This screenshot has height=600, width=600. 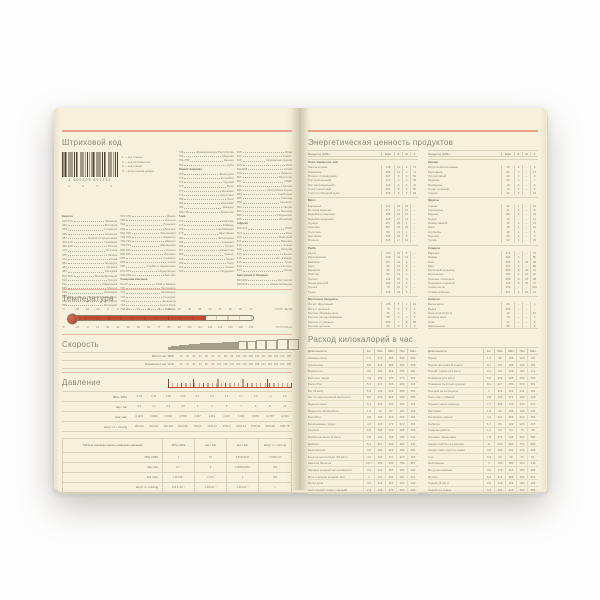 What do you see at coordinates (321, 184) in the screenshot?
I see `food-name: Рис (неочищенный)` at bounding box center [321, 184].